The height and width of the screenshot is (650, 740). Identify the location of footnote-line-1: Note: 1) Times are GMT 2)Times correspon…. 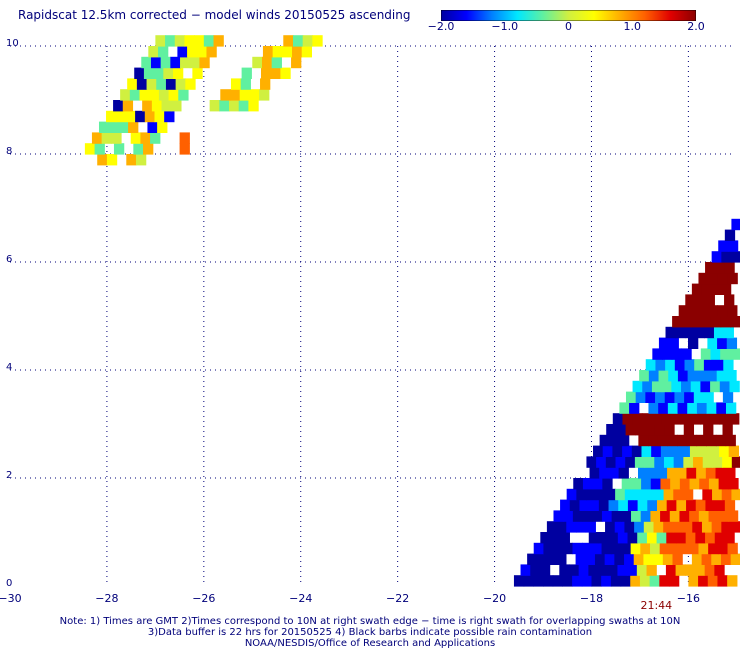
(370, 621).